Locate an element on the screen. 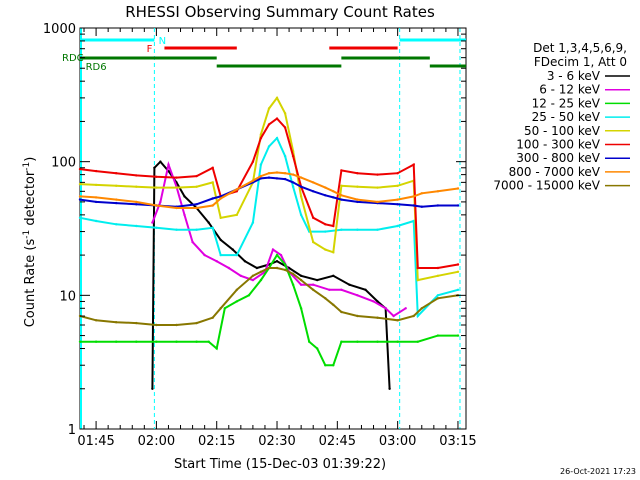  x-tick-label-4: 02:45 is located at coordinates (337, 441).